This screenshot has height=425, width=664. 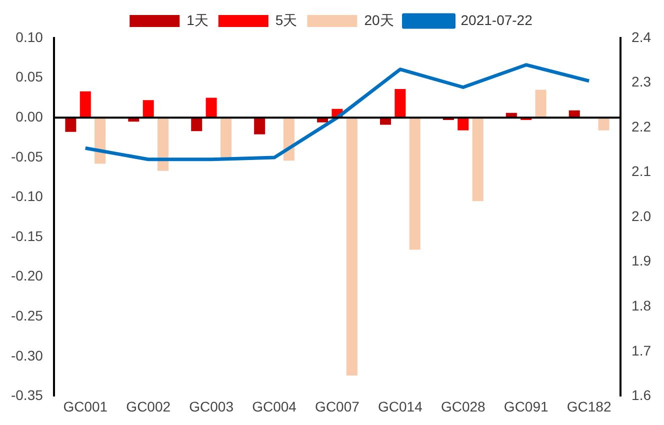 I want to click on x-tick-label: GC004, so click(x=274, y=406).